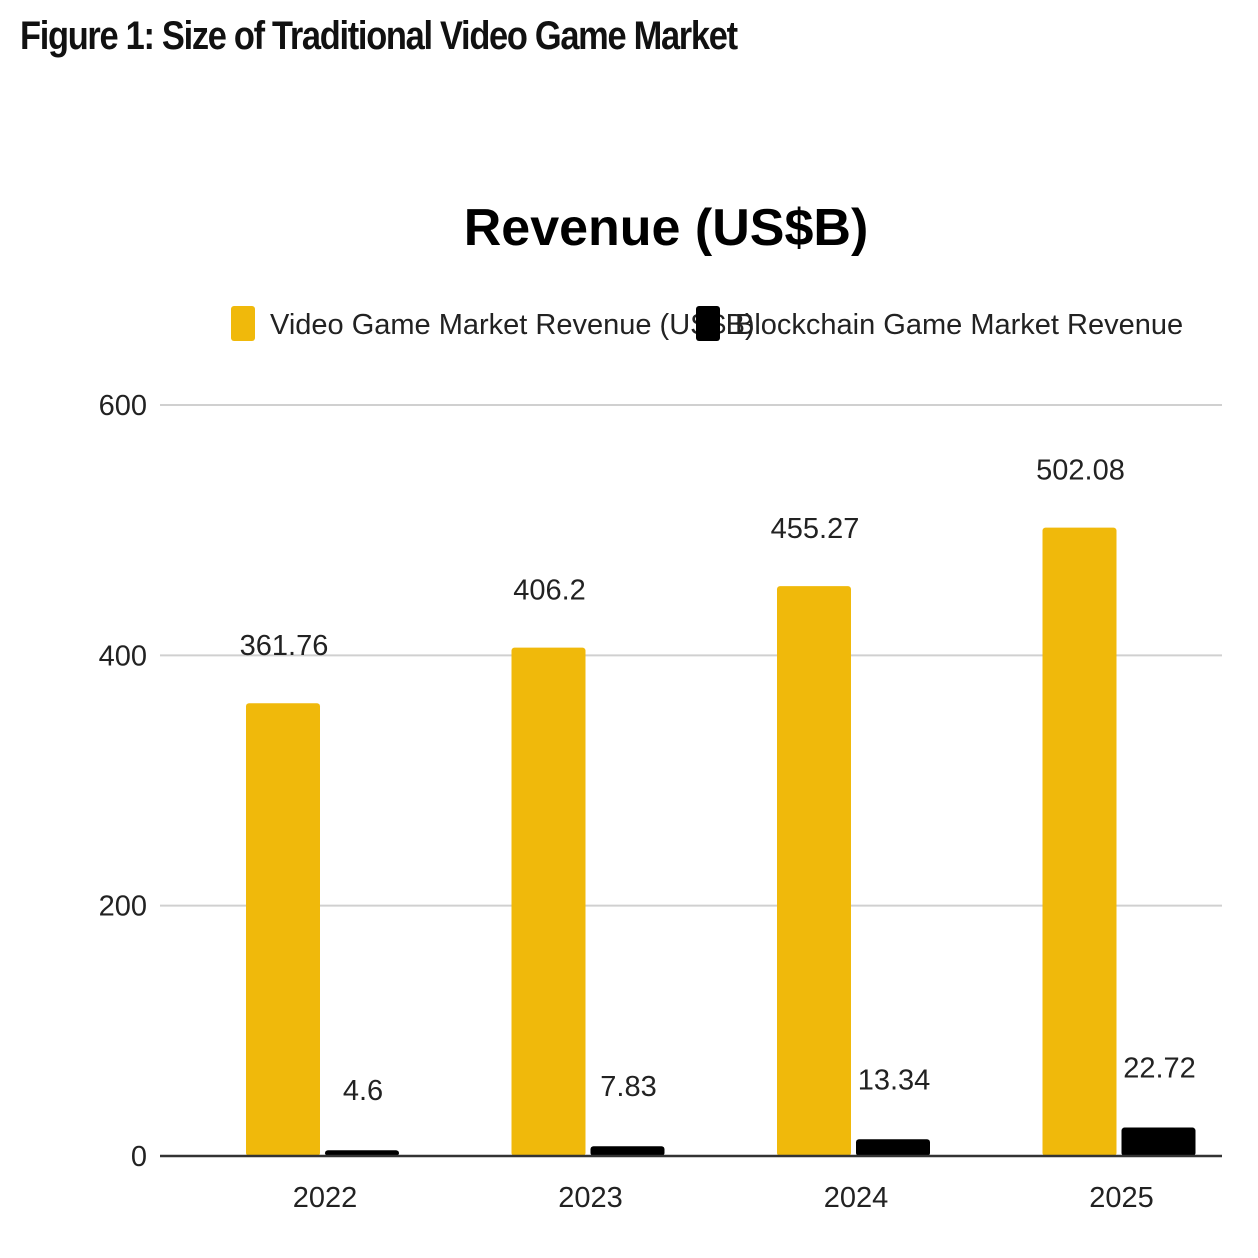  I want to click on x-tick-label-2024: 2024, so click(856, 1198).